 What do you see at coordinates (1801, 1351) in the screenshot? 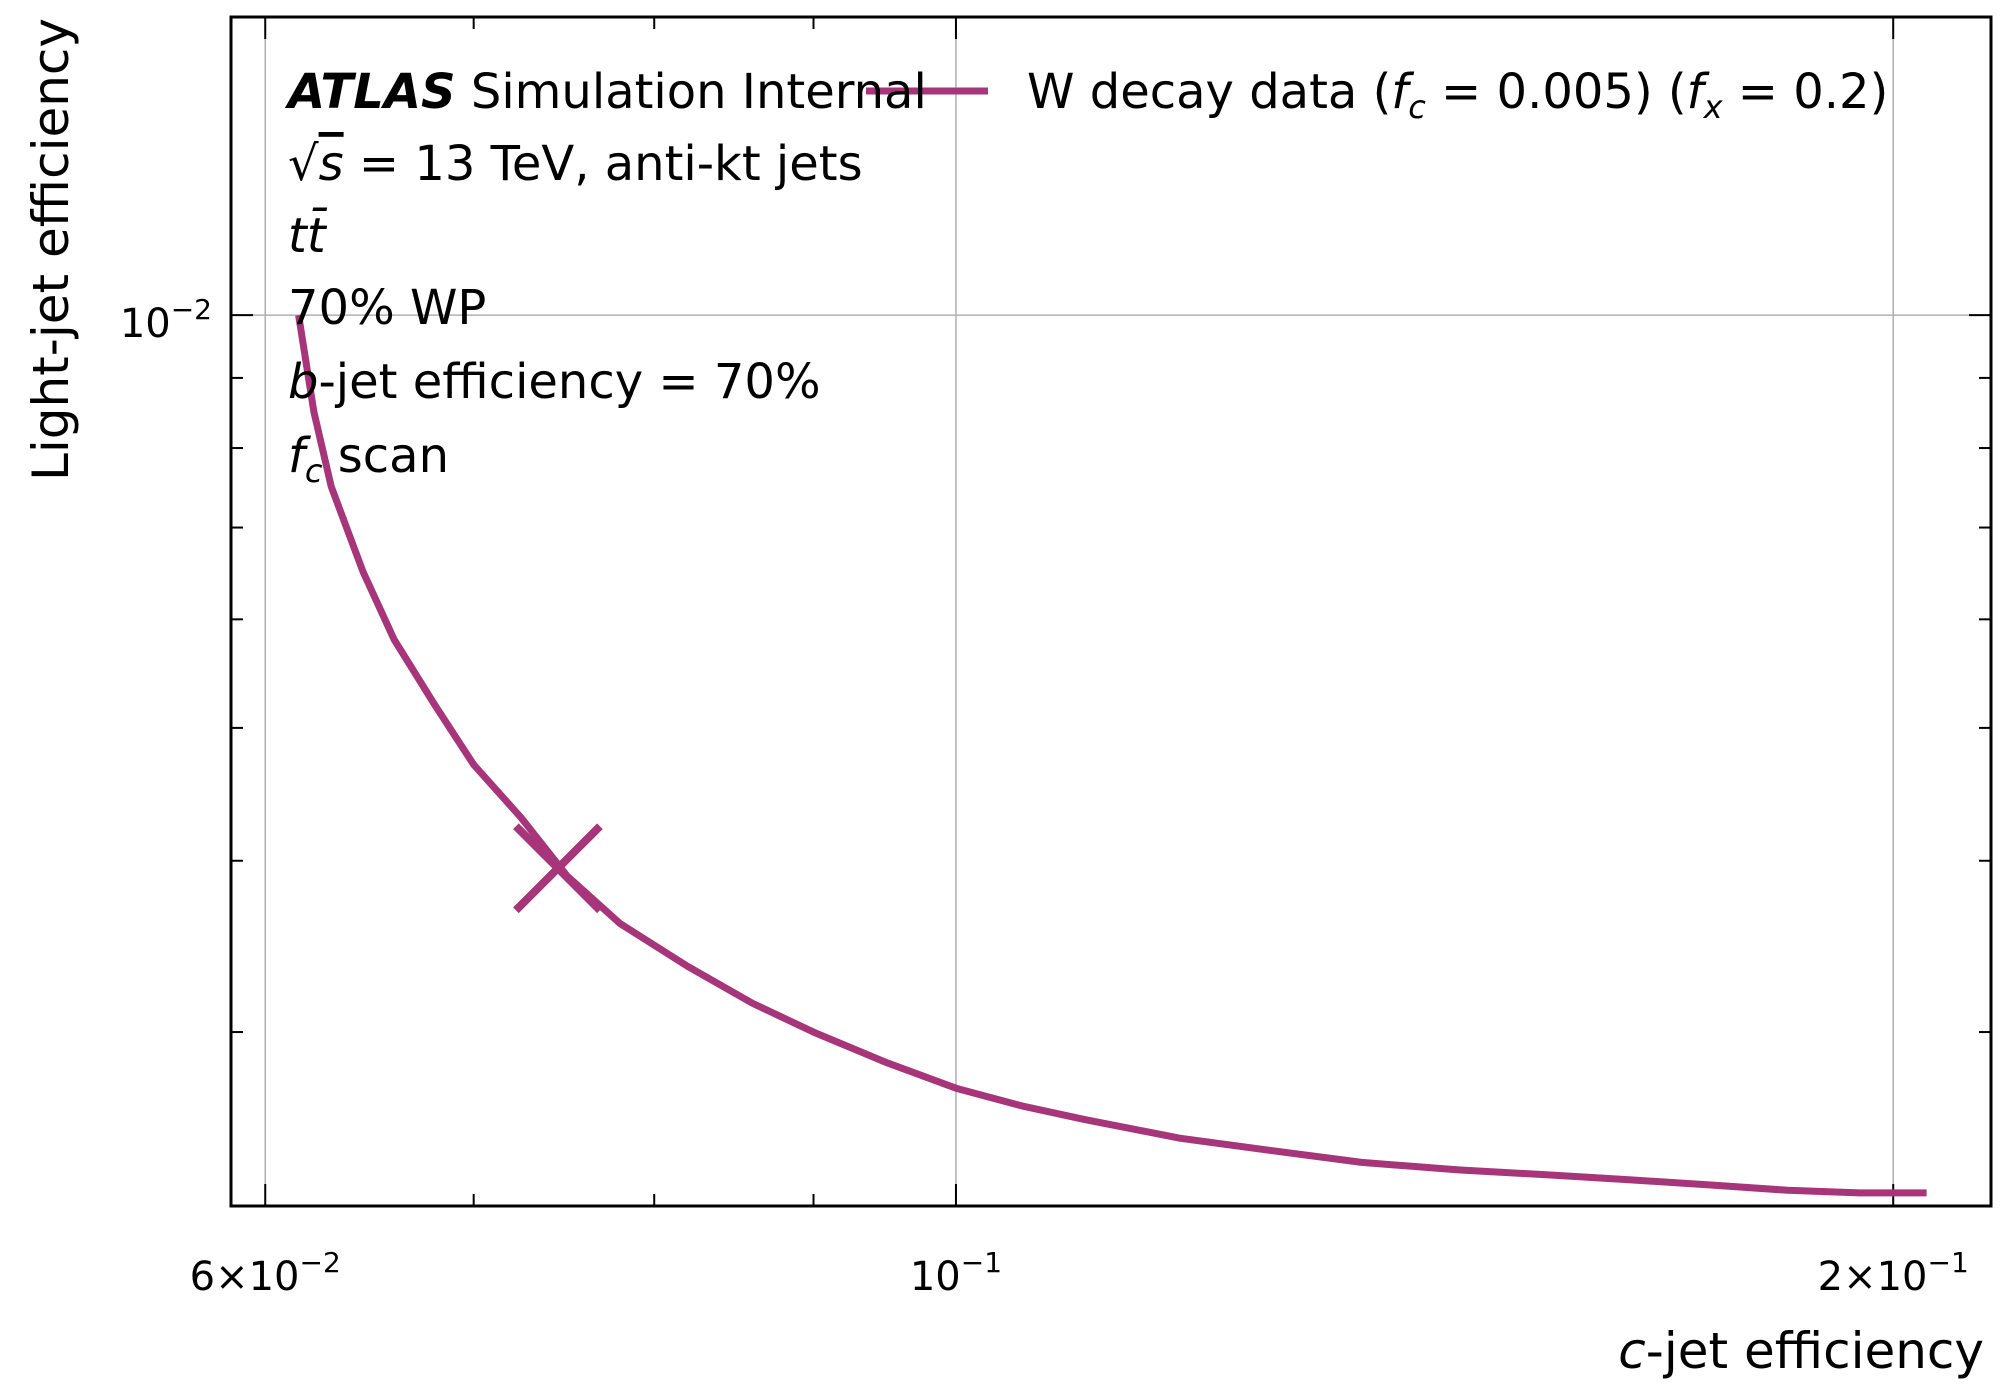
I see `x-axis-label: c-jet efficiency` at bounding box center [1801, 1351].